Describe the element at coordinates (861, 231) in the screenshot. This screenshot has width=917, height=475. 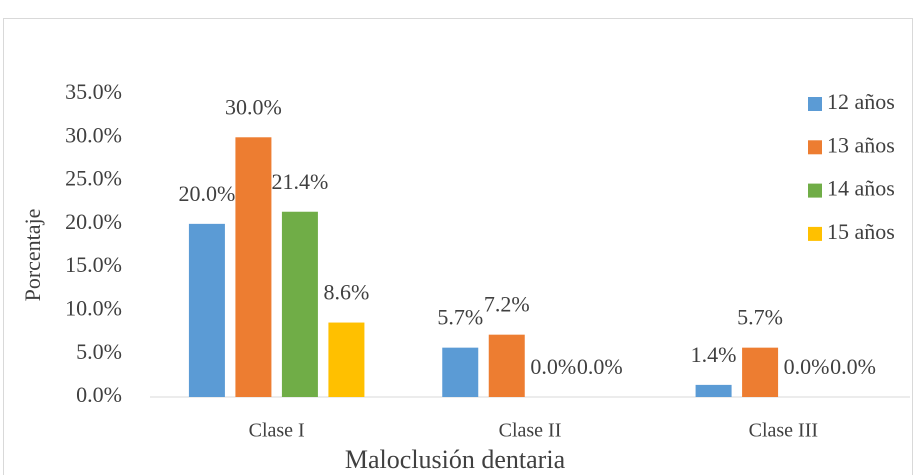
I see `legend-label: 15 años` at that location.